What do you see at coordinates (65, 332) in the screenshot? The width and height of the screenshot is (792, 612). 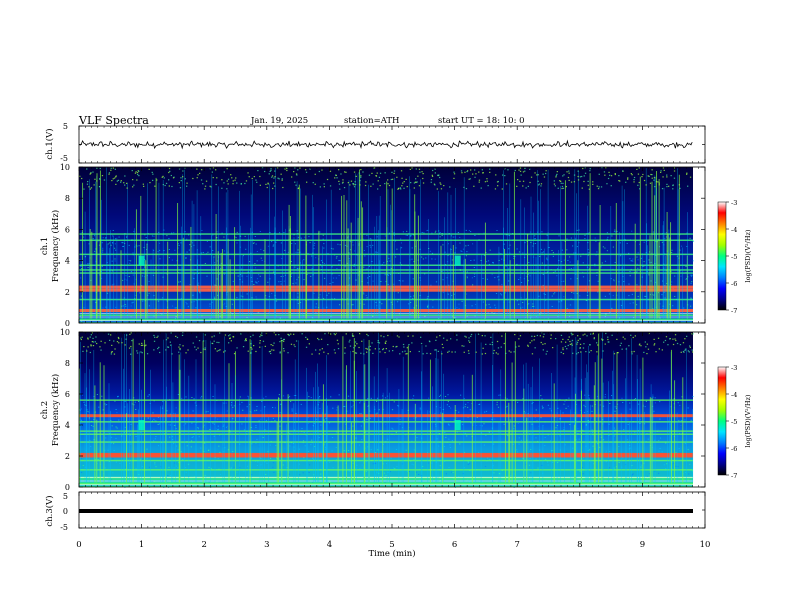 I see `y-tick-label: 10` at bounding box center [65, 332].